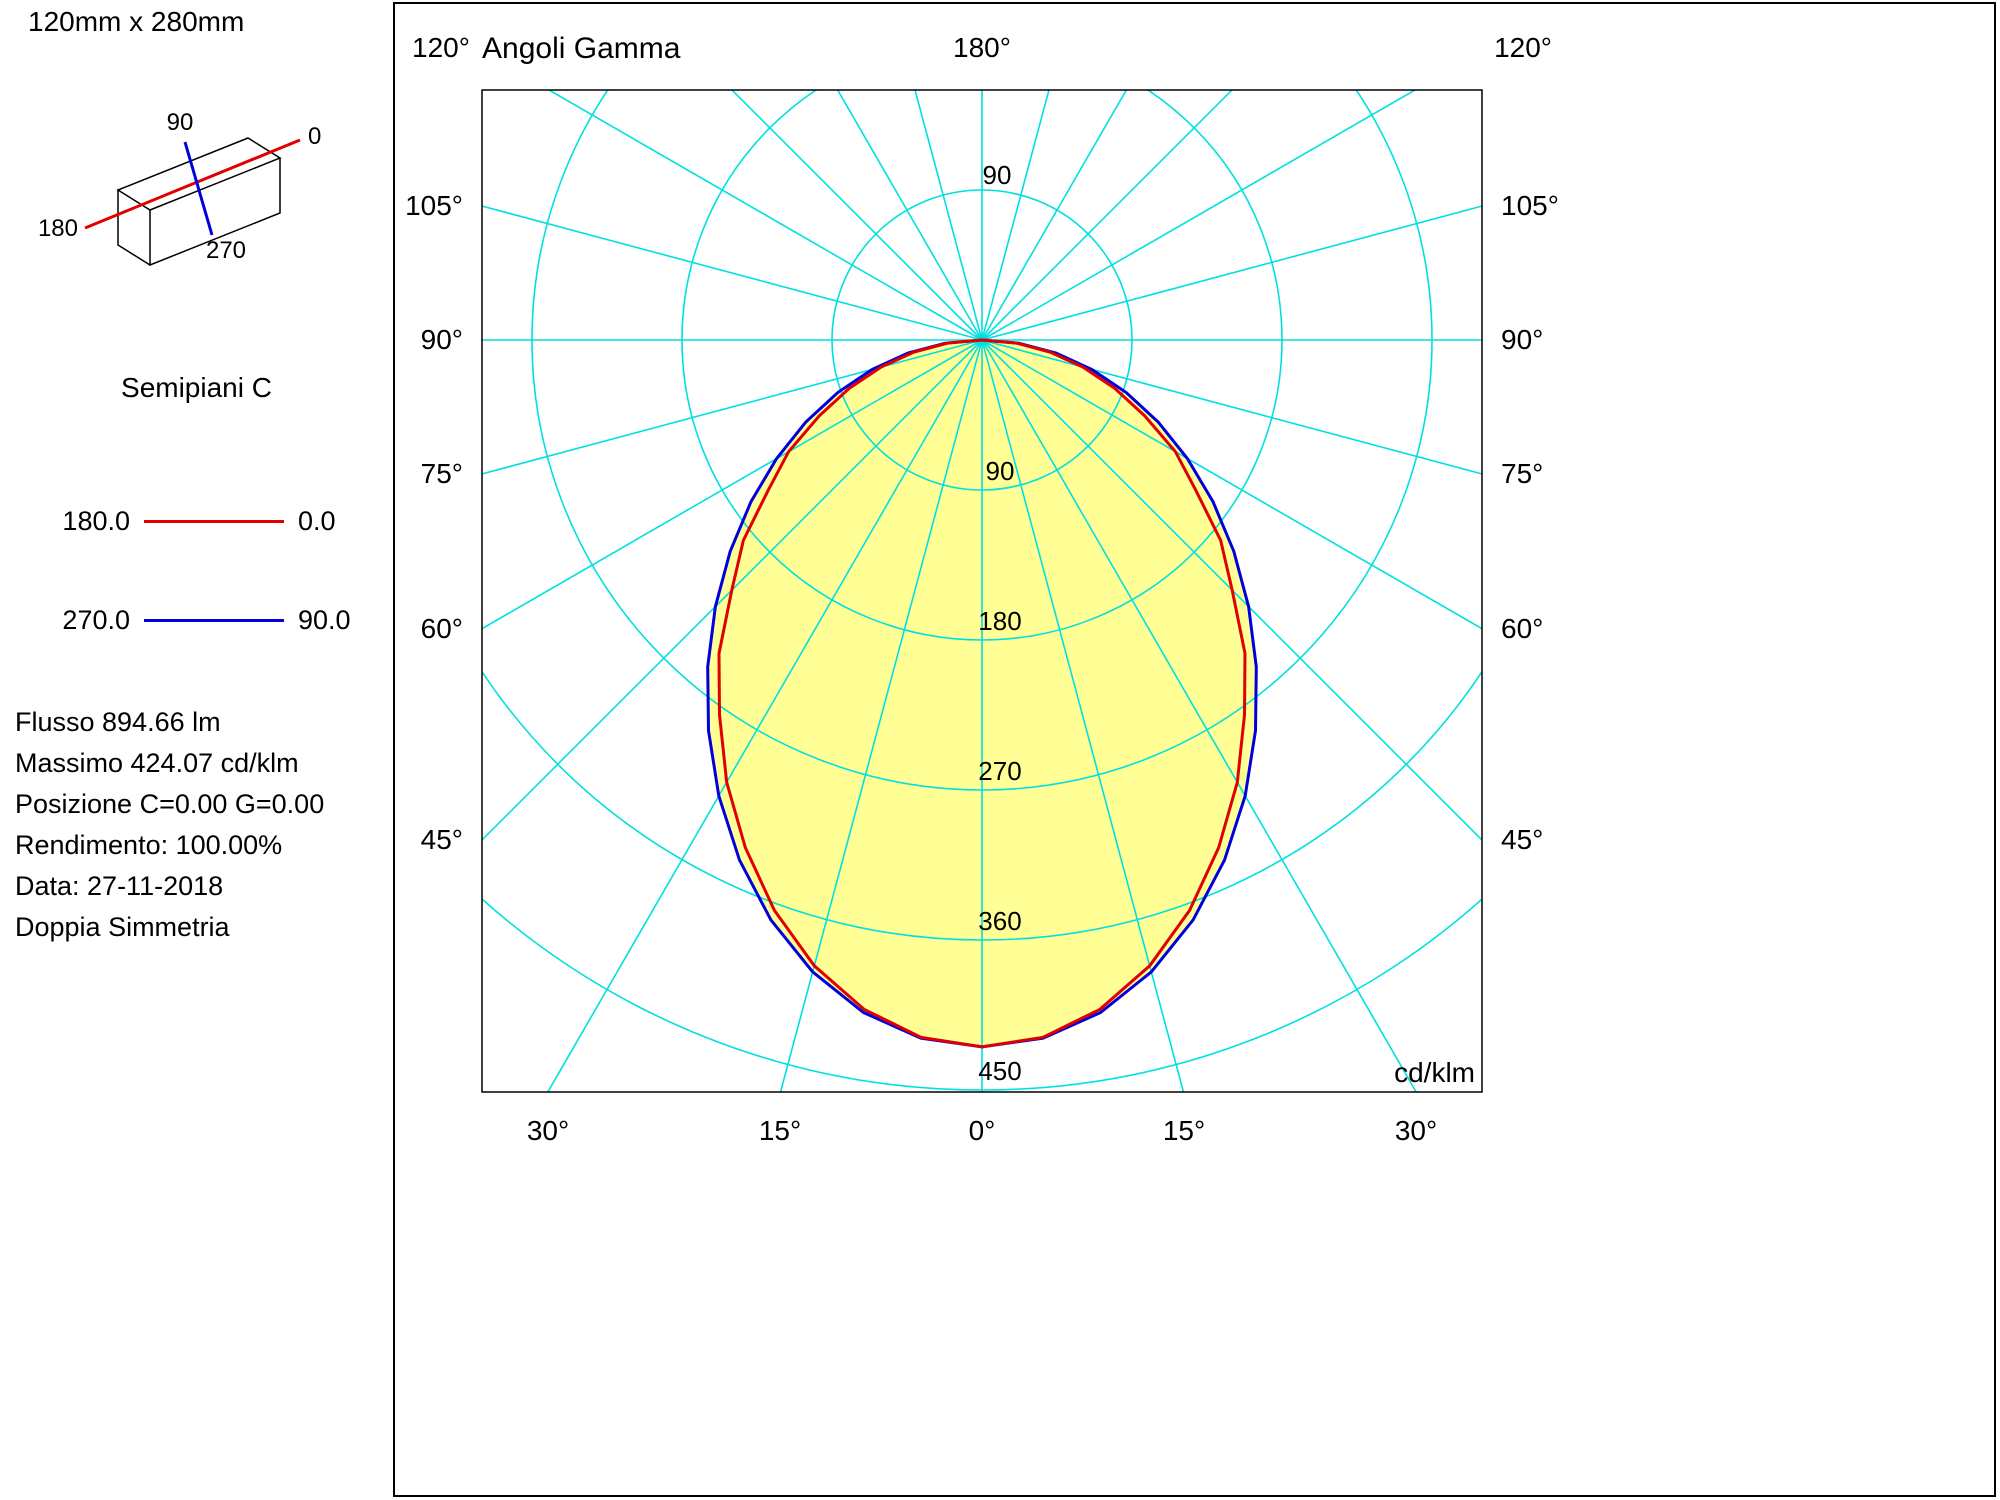  I want to click on chart-title: Angoli Gamma, so click(581, 48).